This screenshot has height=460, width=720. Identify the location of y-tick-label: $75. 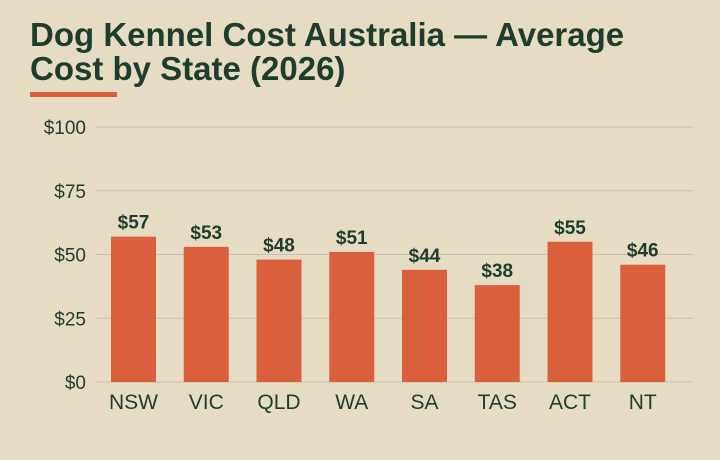
(70, 192).